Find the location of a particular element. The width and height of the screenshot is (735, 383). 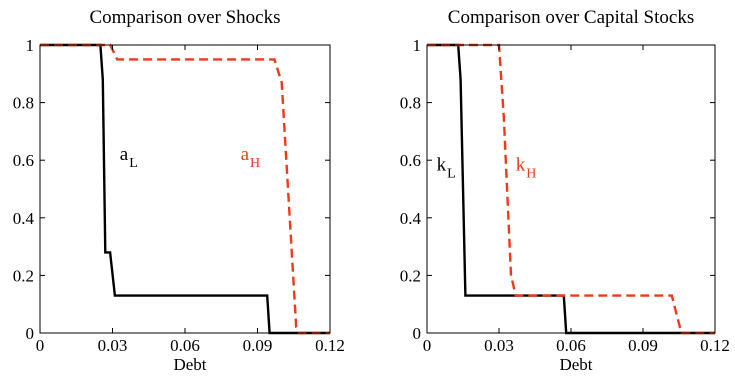

chart-title: Comparison over Capital Stocks is located at coordinates (571, 17).